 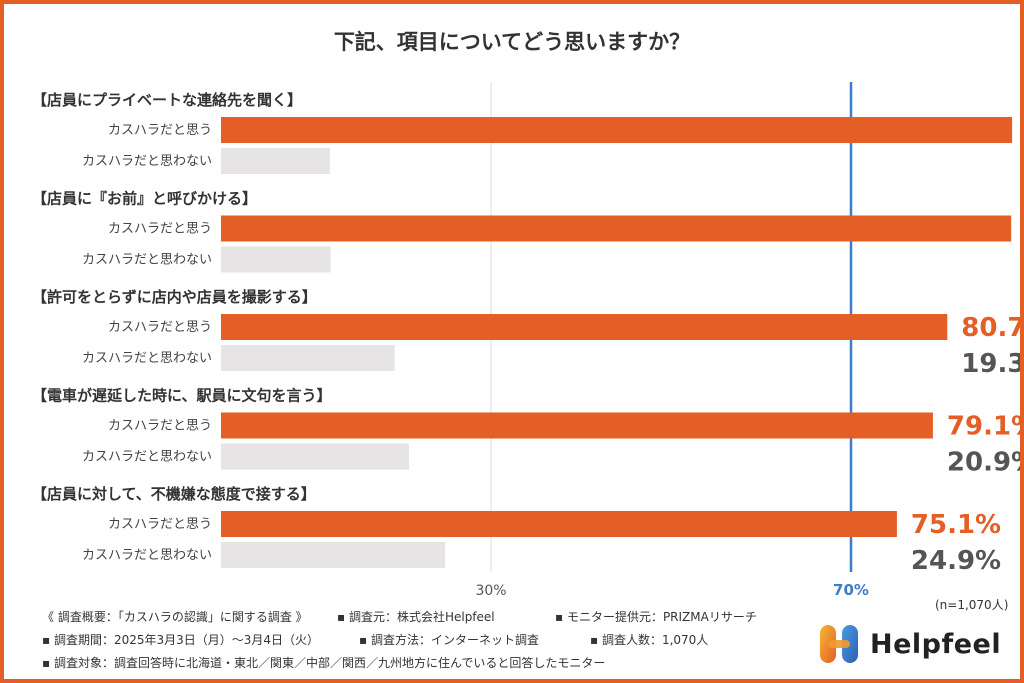 What do you see at coordinates (167, 100) in the screenshot?
I see `category-label: 【店員にプライベートな連絡先を聞く】` at bounding box center [167, 100].